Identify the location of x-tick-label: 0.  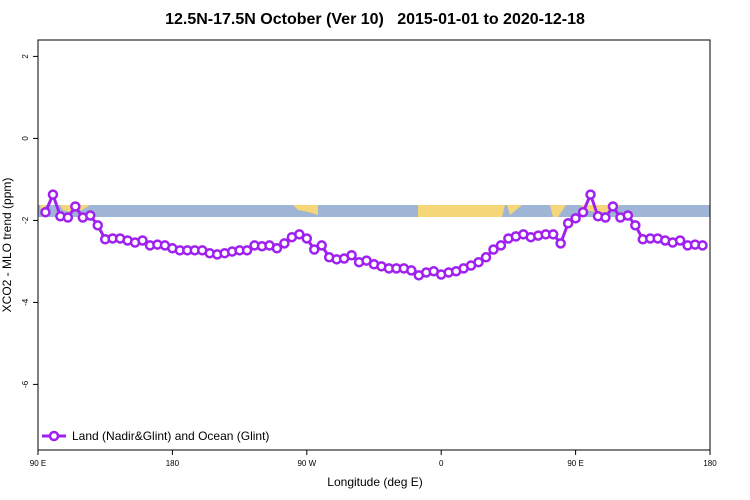
(441, 463).